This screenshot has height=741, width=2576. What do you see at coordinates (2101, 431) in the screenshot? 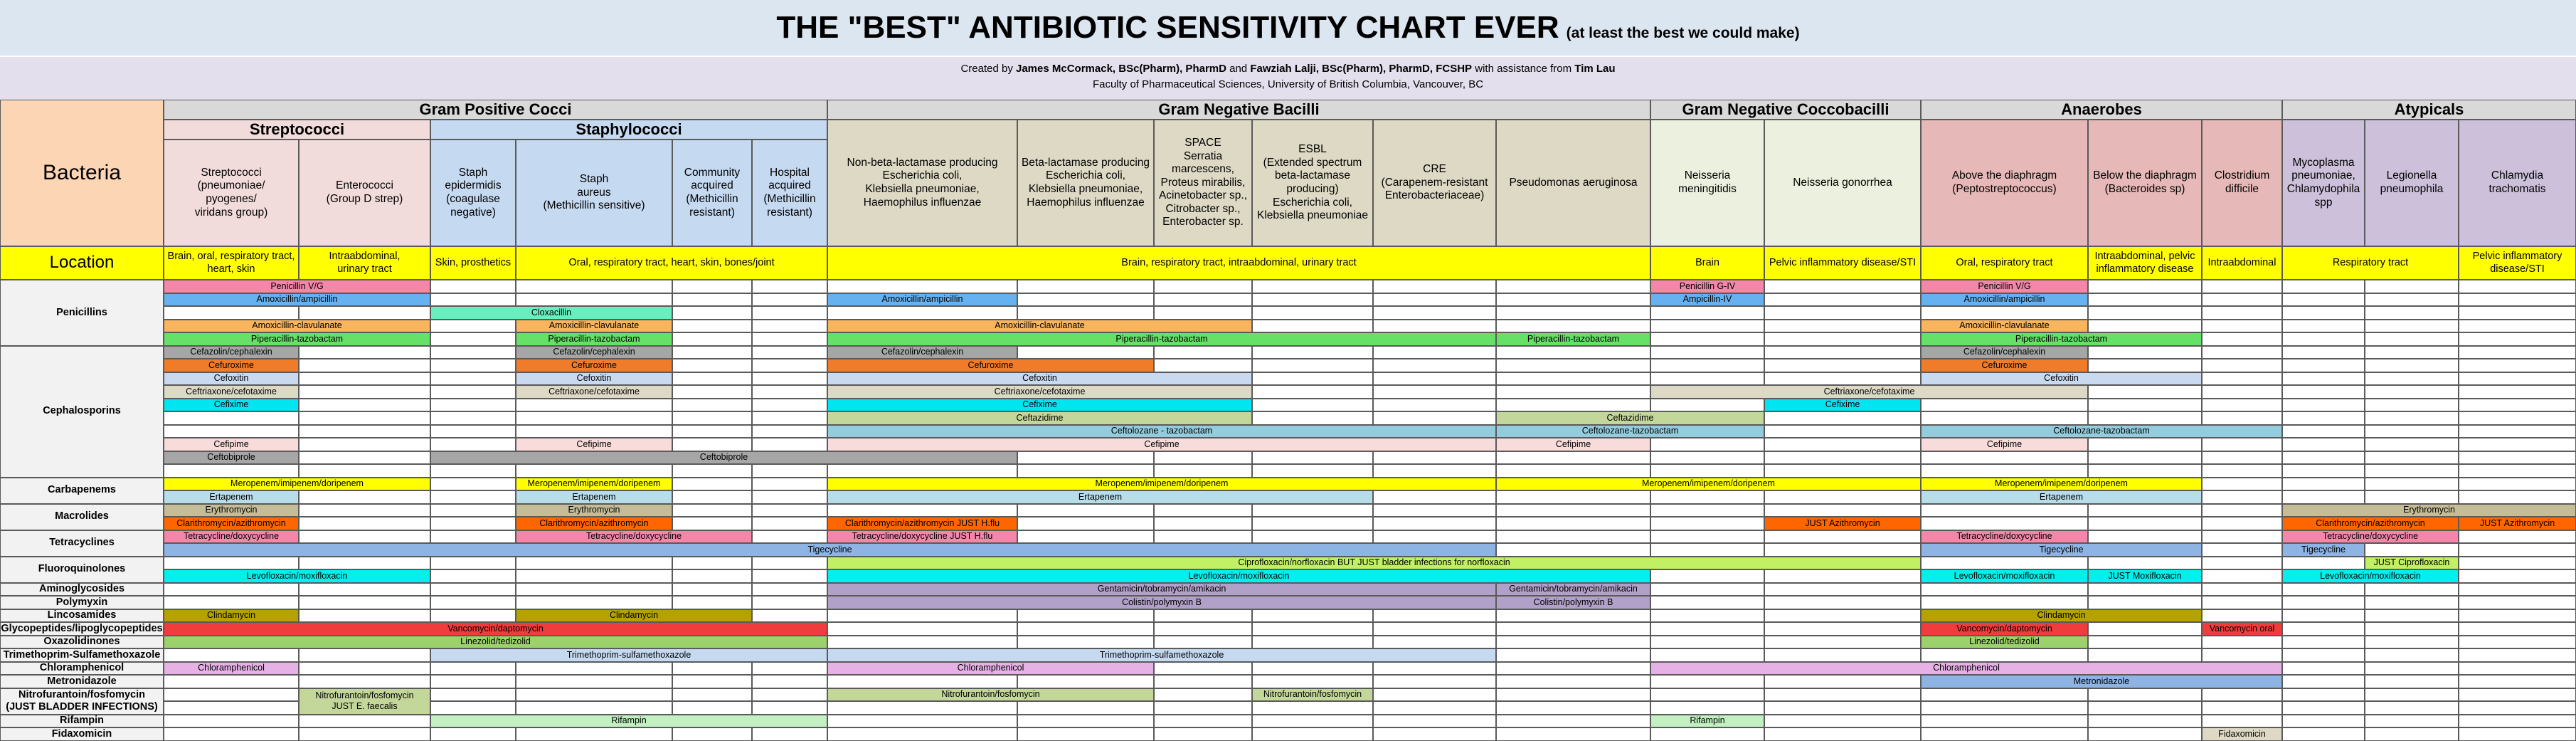
I see `coverage-bar: Ceftolozane-tazobactam` at bounding box center [2101, 431].